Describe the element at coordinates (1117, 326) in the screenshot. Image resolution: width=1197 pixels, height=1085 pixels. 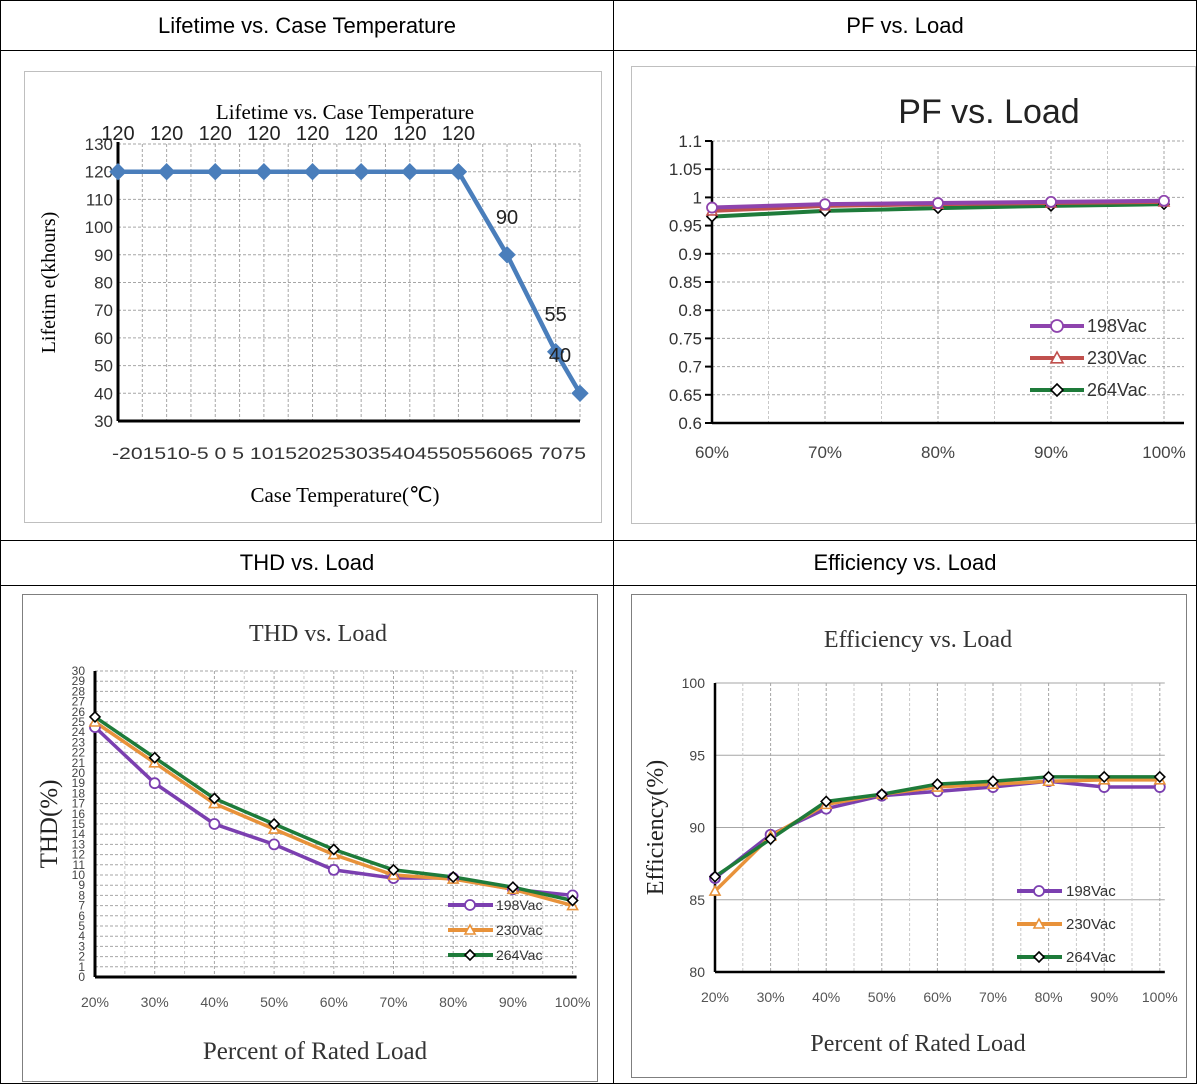
I see `legend-label: 198Vac` at that location.